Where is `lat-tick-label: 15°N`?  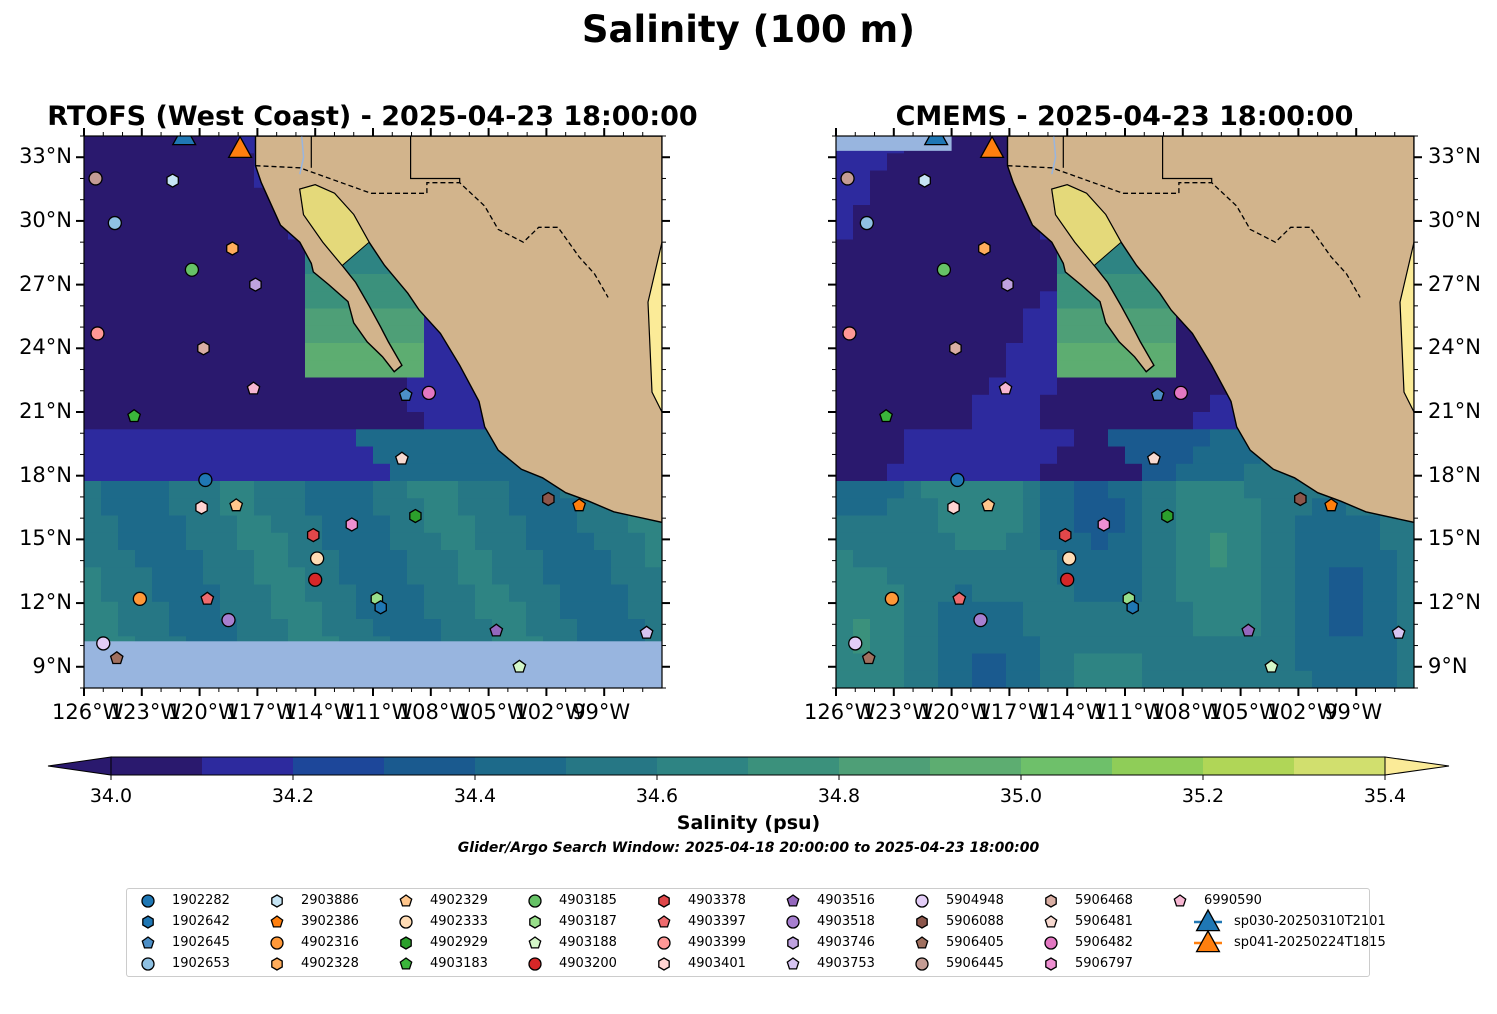
lat-tick-label: 15°N is located at coordinates (45, 538).